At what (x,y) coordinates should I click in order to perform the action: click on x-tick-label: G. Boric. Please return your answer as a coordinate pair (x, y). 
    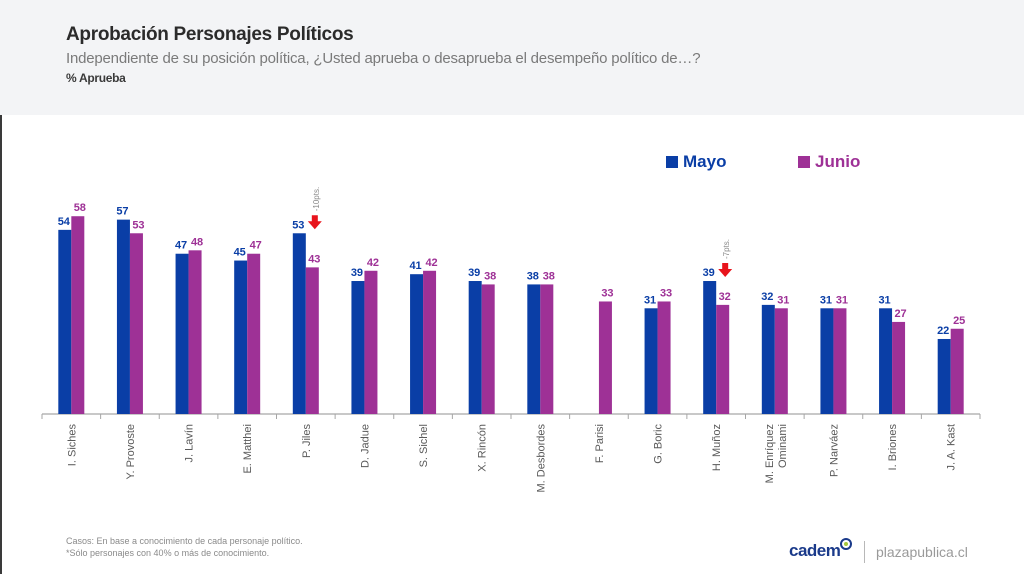
    Looking at the image, I should click on (659, 444).